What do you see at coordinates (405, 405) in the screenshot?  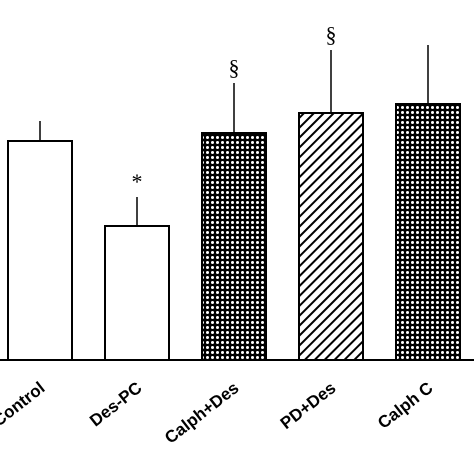 I see `x-tick-label: Calph C` at bounding box center [405, 405].